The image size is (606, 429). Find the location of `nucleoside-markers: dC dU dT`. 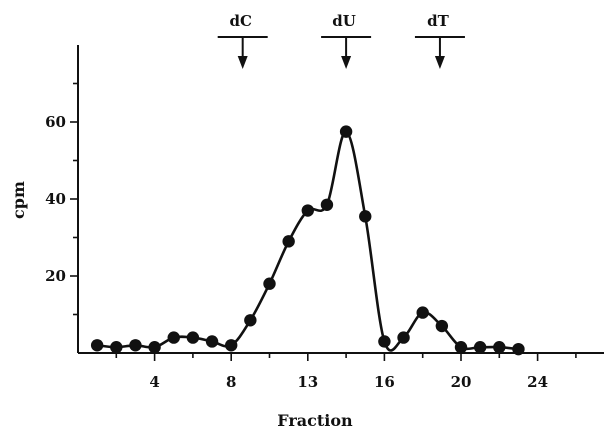

nucleoside-markers: dC dU dT is located at coordinates (341, 40).